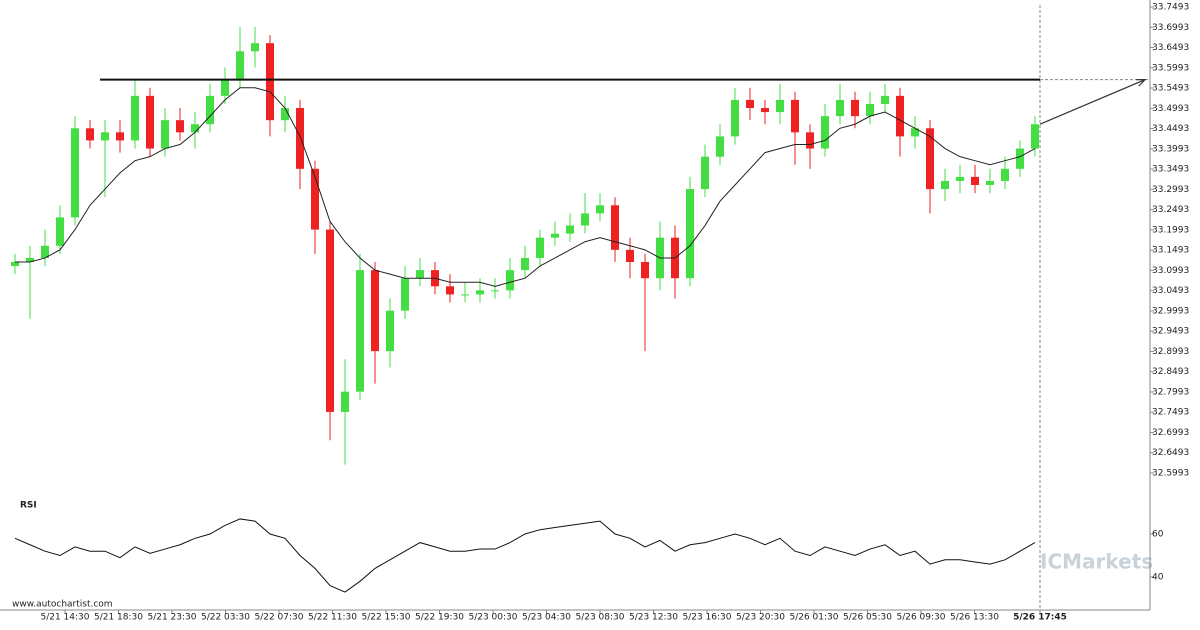 The image size is (1200, 630). I want to click on y-tick-label: 32.6993, so click(1170, 433).